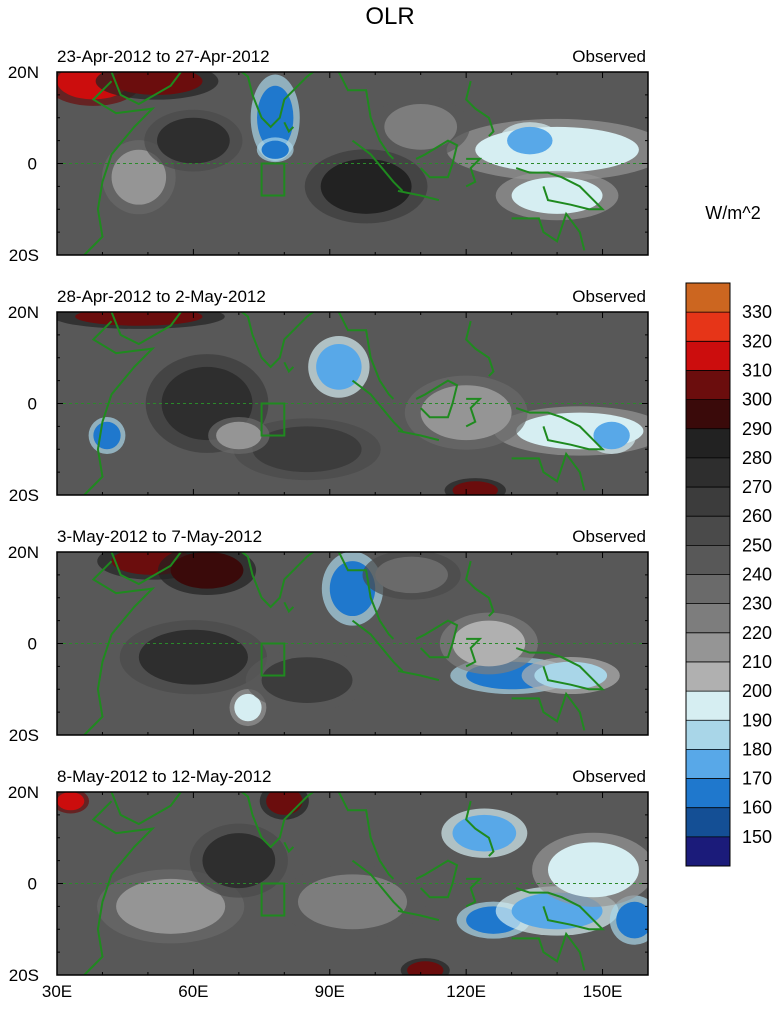 Image resolution: width=781 pixels, height=1012 pixels. Describe the element at coordinates (757, 720) in the screenshot. I see `colorbar-label: 190` at that location.